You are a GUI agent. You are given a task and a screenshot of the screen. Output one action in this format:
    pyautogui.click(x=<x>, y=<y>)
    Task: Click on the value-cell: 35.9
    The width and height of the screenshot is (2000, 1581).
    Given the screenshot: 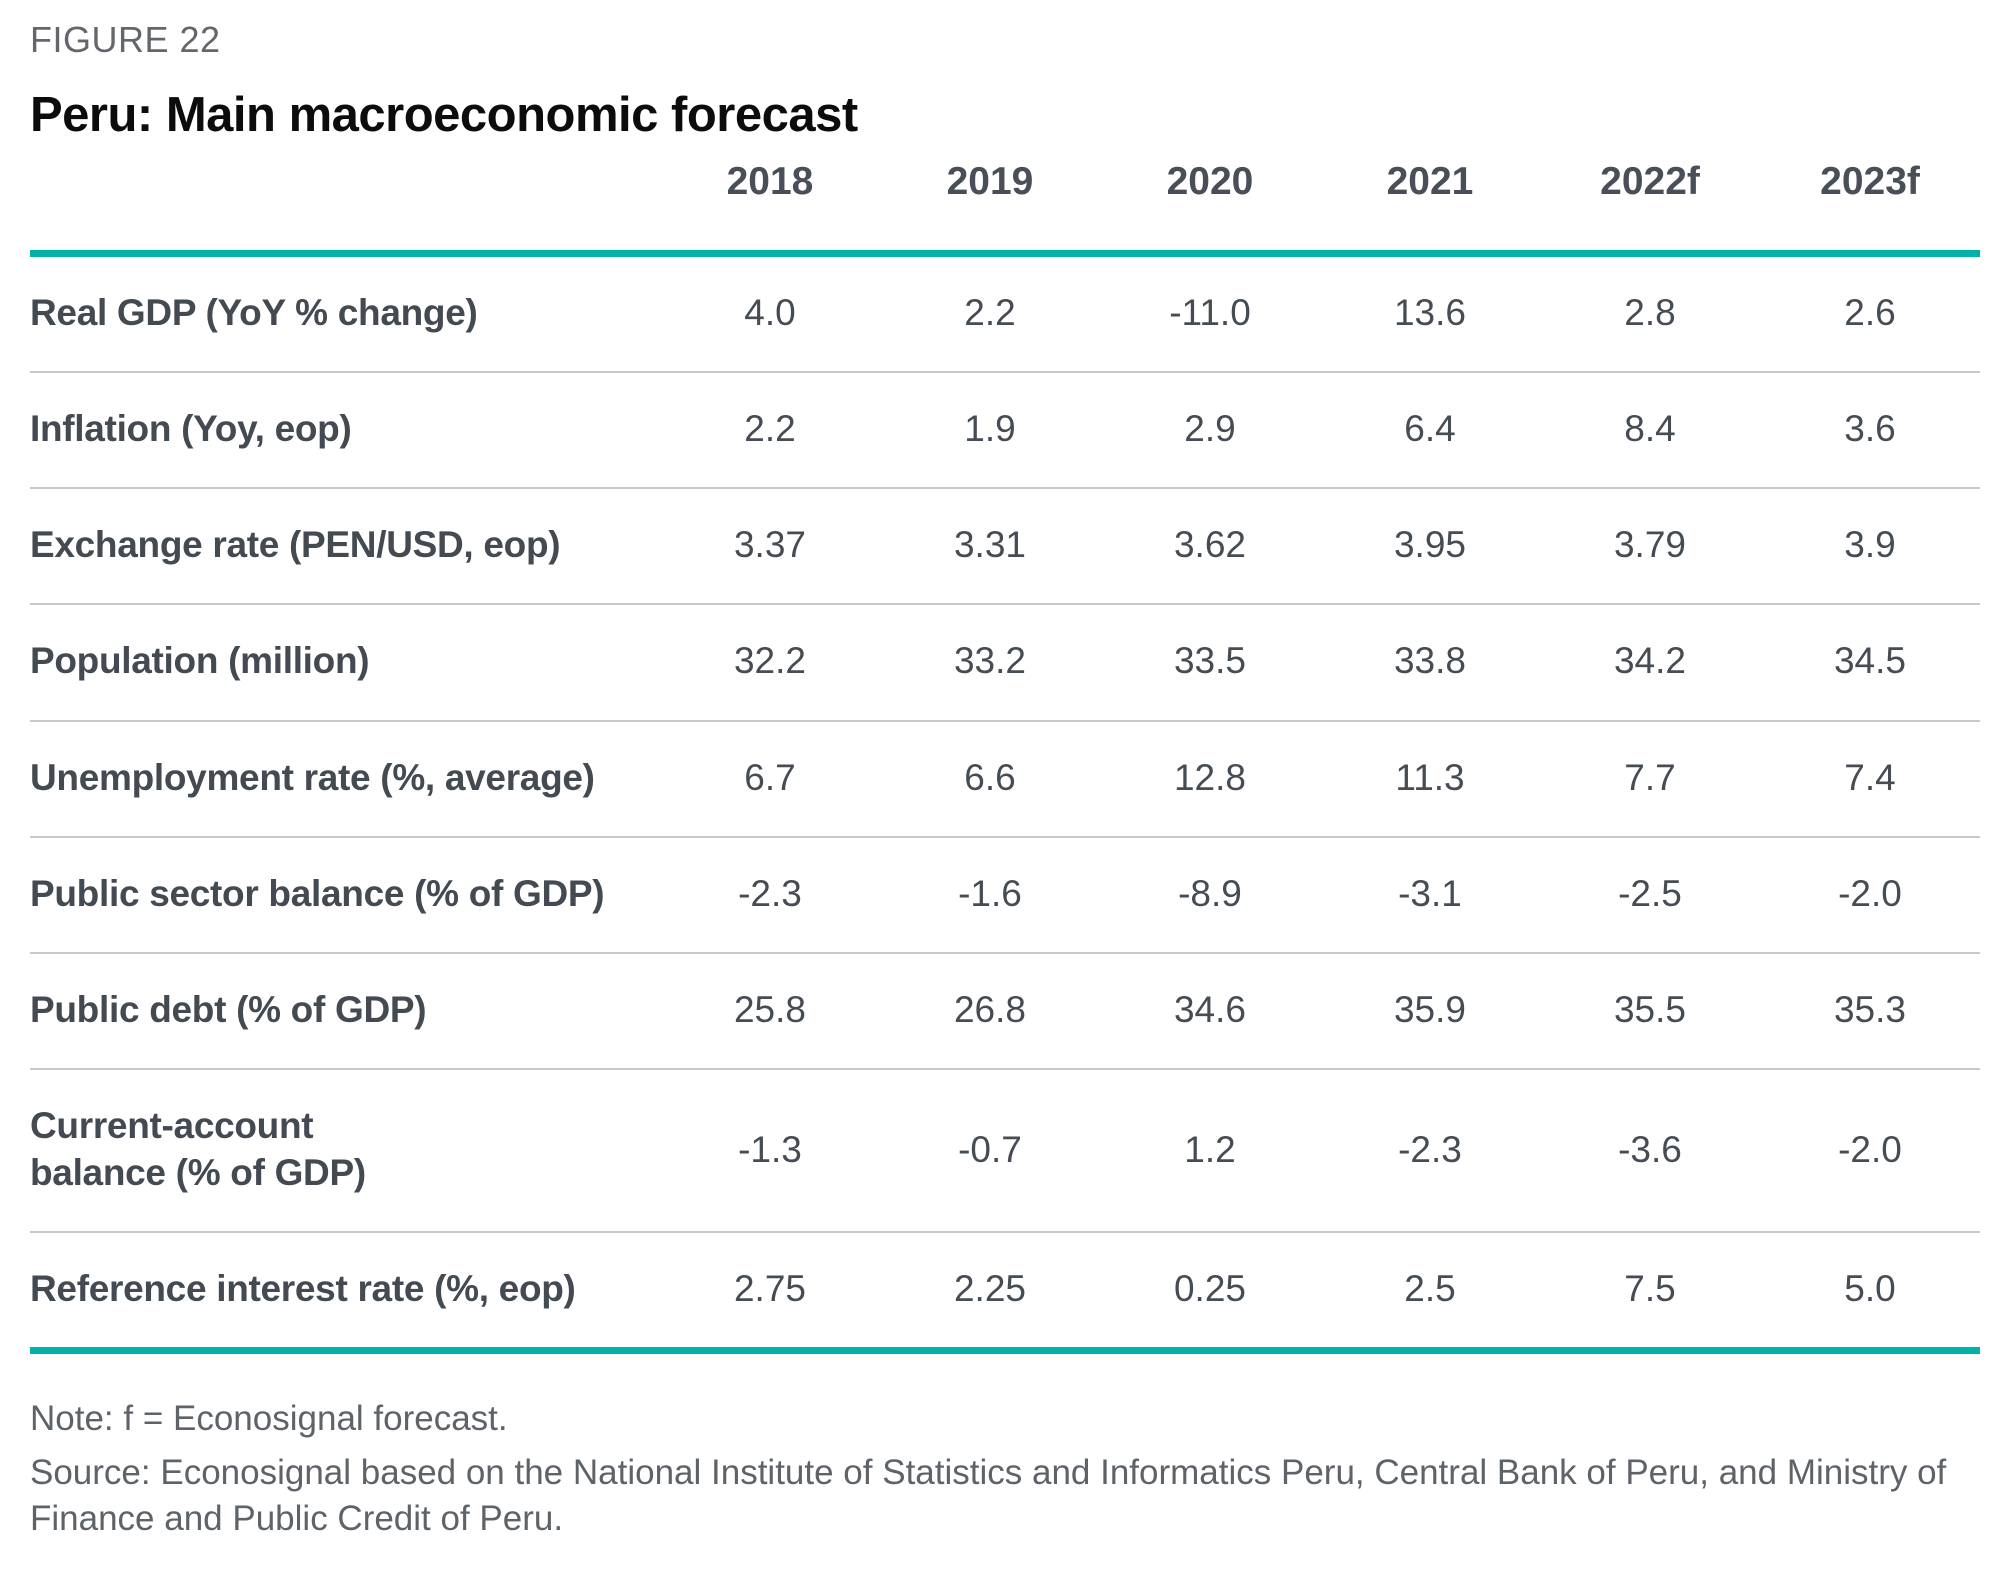 What is the action you would take?
    pyautogui.click(x=1430, y=1012)
    